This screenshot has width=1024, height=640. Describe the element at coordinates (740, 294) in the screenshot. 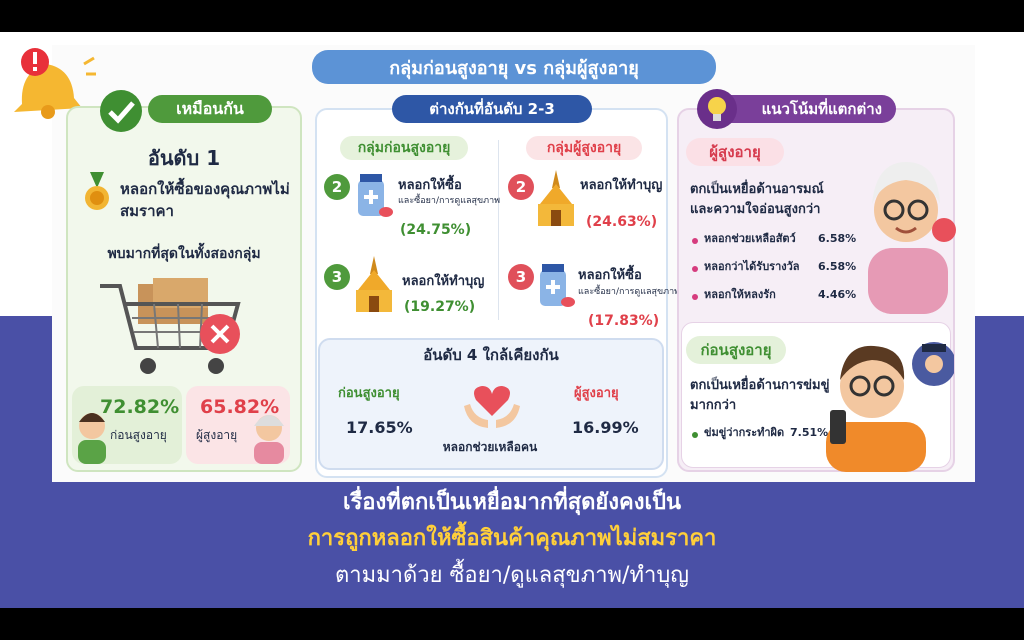

I see `trend-item: หลอกให้หลงรัก` at that location.